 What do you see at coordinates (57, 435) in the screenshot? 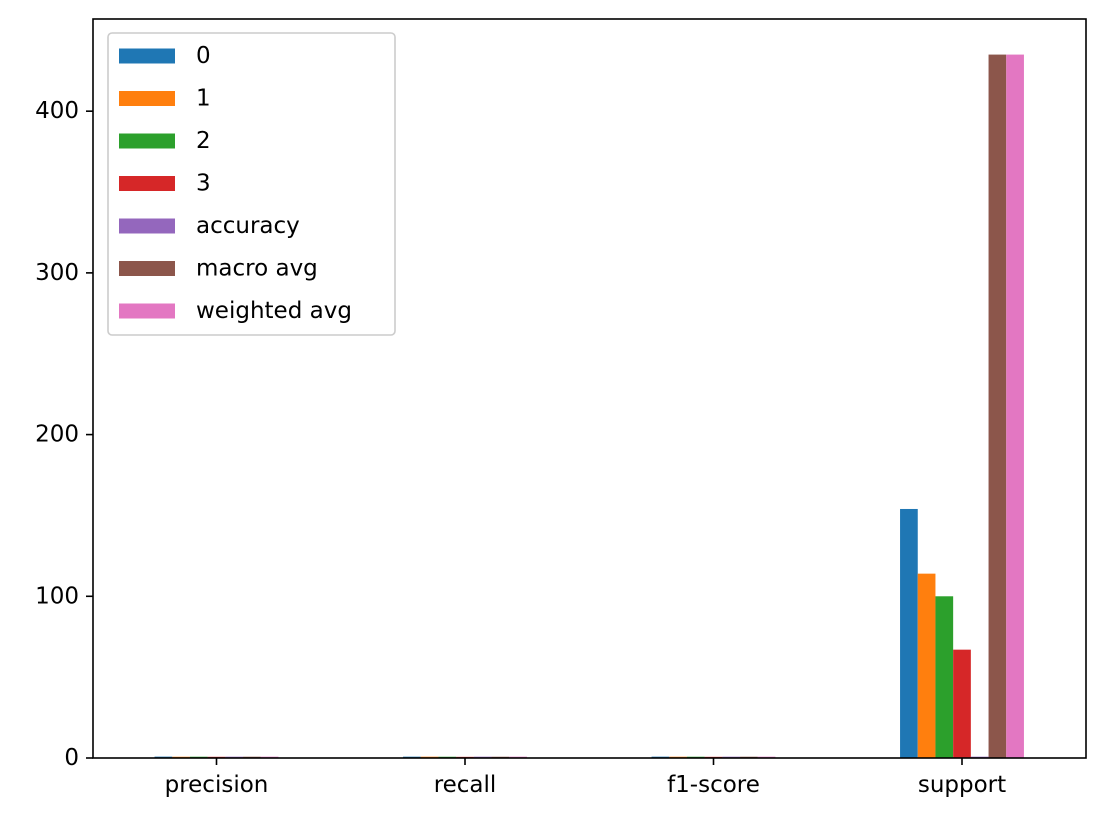
I see `y-tick-label-200: 200` at bounding box center [57, 435].